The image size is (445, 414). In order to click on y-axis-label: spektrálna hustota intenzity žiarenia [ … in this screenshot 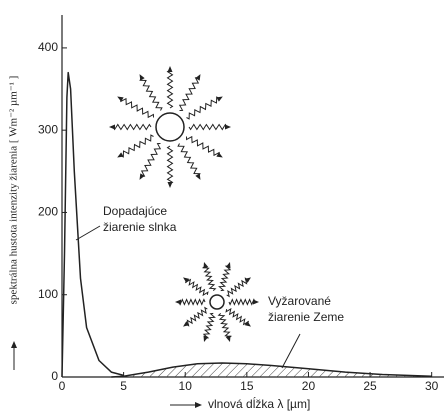, I will do `click(14, 190)`.